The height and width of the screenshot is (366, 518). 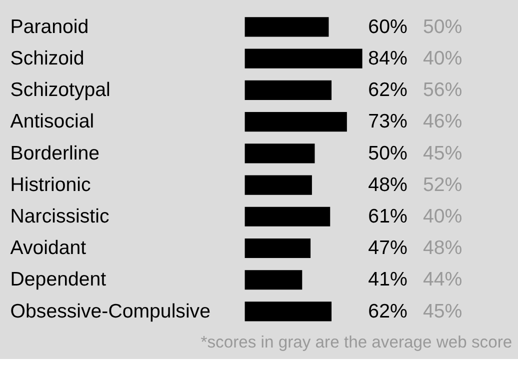 I want to click on data-label: 84%, so click(x=388, y=58).